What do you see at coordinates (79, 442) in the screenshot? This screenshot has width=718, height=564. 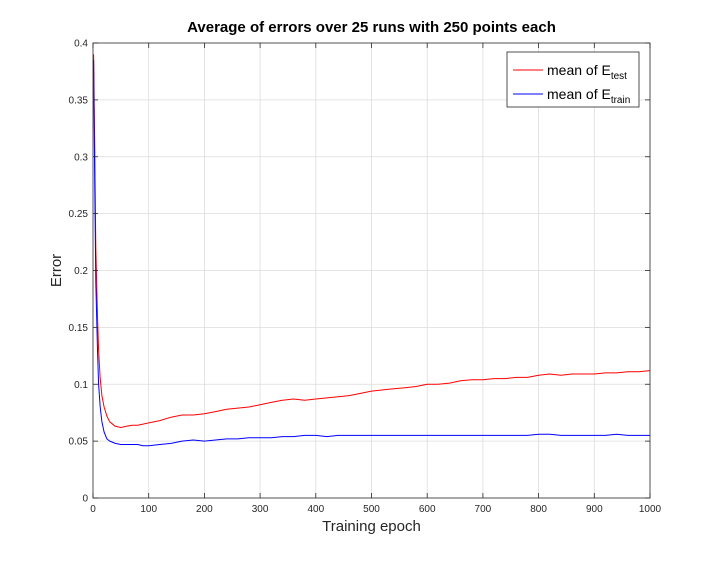 I see `y-tick-label: 0.05` at bounding box center [79, 442].